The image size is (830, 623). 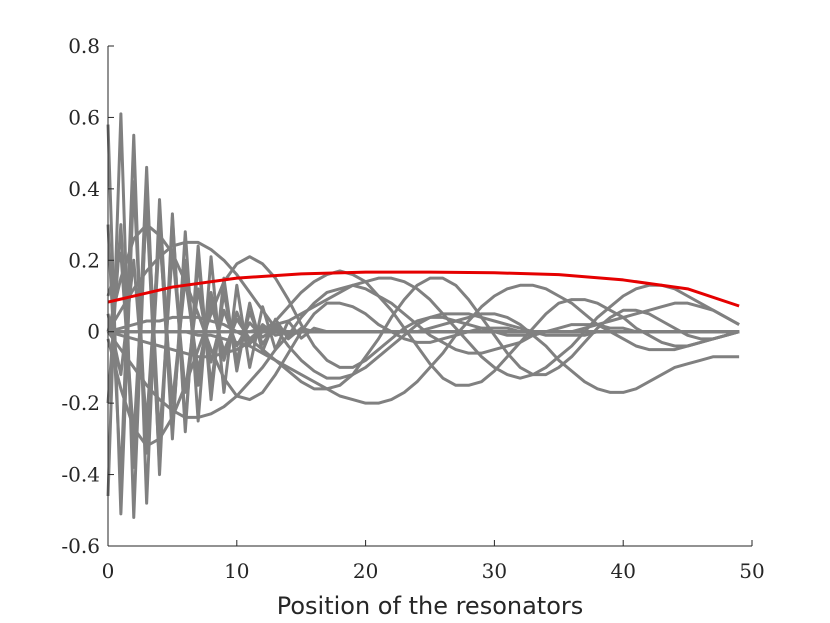 What do you see at coordinates (84, 46) in the screenshot?
I see `y-tick-label: 0.8` at bounding box center [84, 46].